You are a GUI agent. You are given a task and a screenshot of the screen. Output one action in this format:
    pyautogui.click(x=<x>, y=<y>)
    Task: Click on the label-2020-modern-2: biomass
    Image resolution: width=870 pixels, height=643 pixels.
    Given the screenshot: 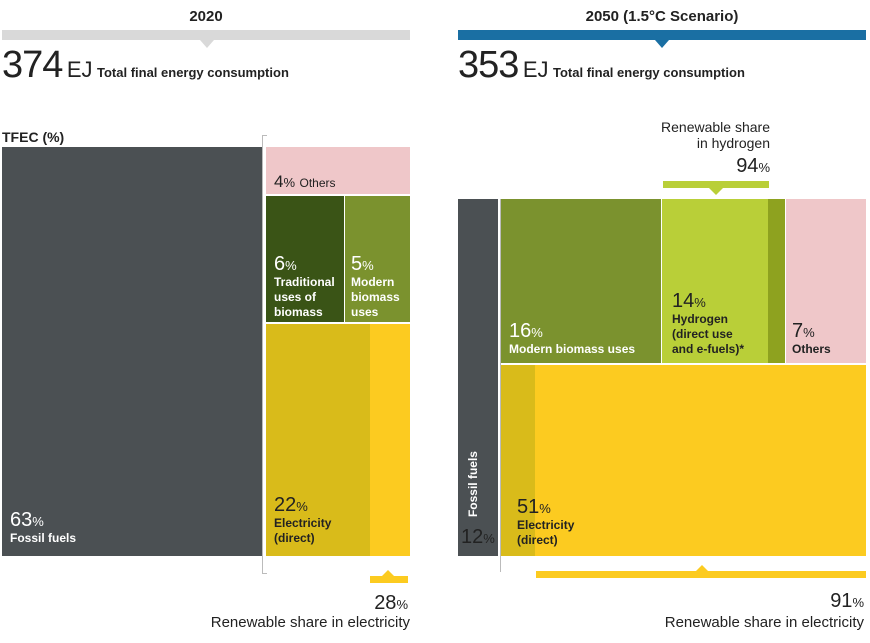 What is the action you would take?
    pyautogui.click(x=375, y=297)
    